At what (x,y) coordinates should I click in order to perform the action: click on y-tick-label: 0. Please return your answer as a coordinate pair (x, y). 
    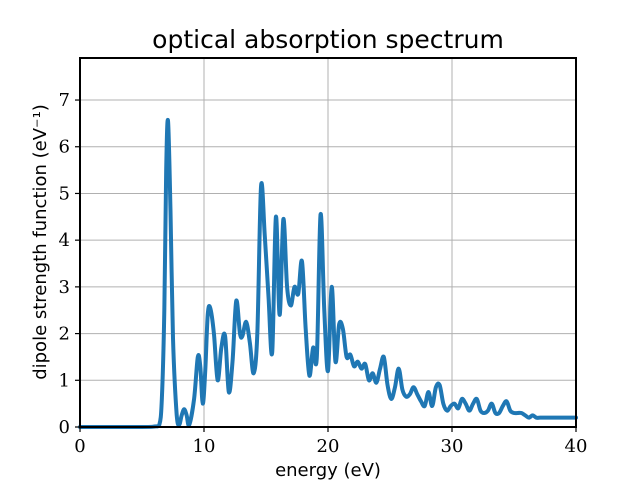
    Looking at the image, I should click on (64, 427).